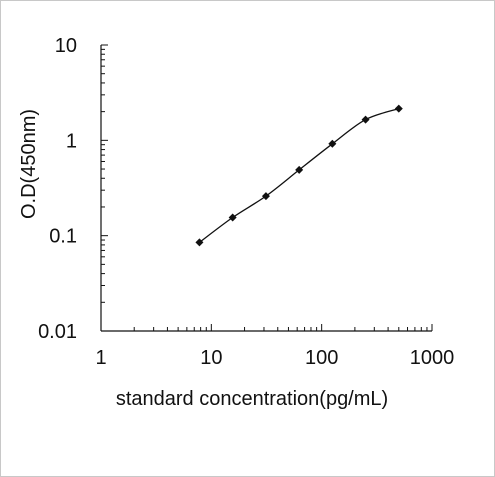 The width and height of the screenshot is (495, 477). What do you see at coordinates (432, 358) in the screenshot?
I see `x-tick-label: 1000` at bounding box center [432, 358].